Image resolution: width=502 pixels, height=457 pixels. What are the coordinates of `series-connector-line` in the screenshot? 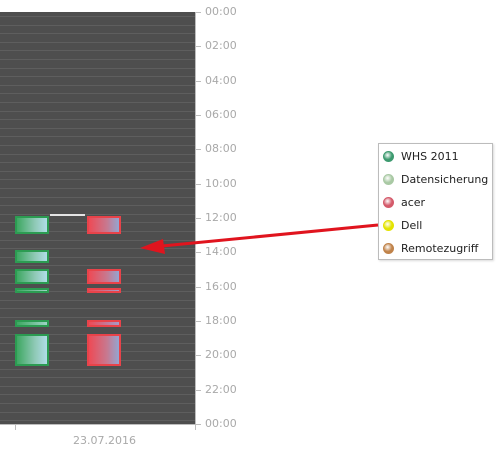 It's located at (67, 215).